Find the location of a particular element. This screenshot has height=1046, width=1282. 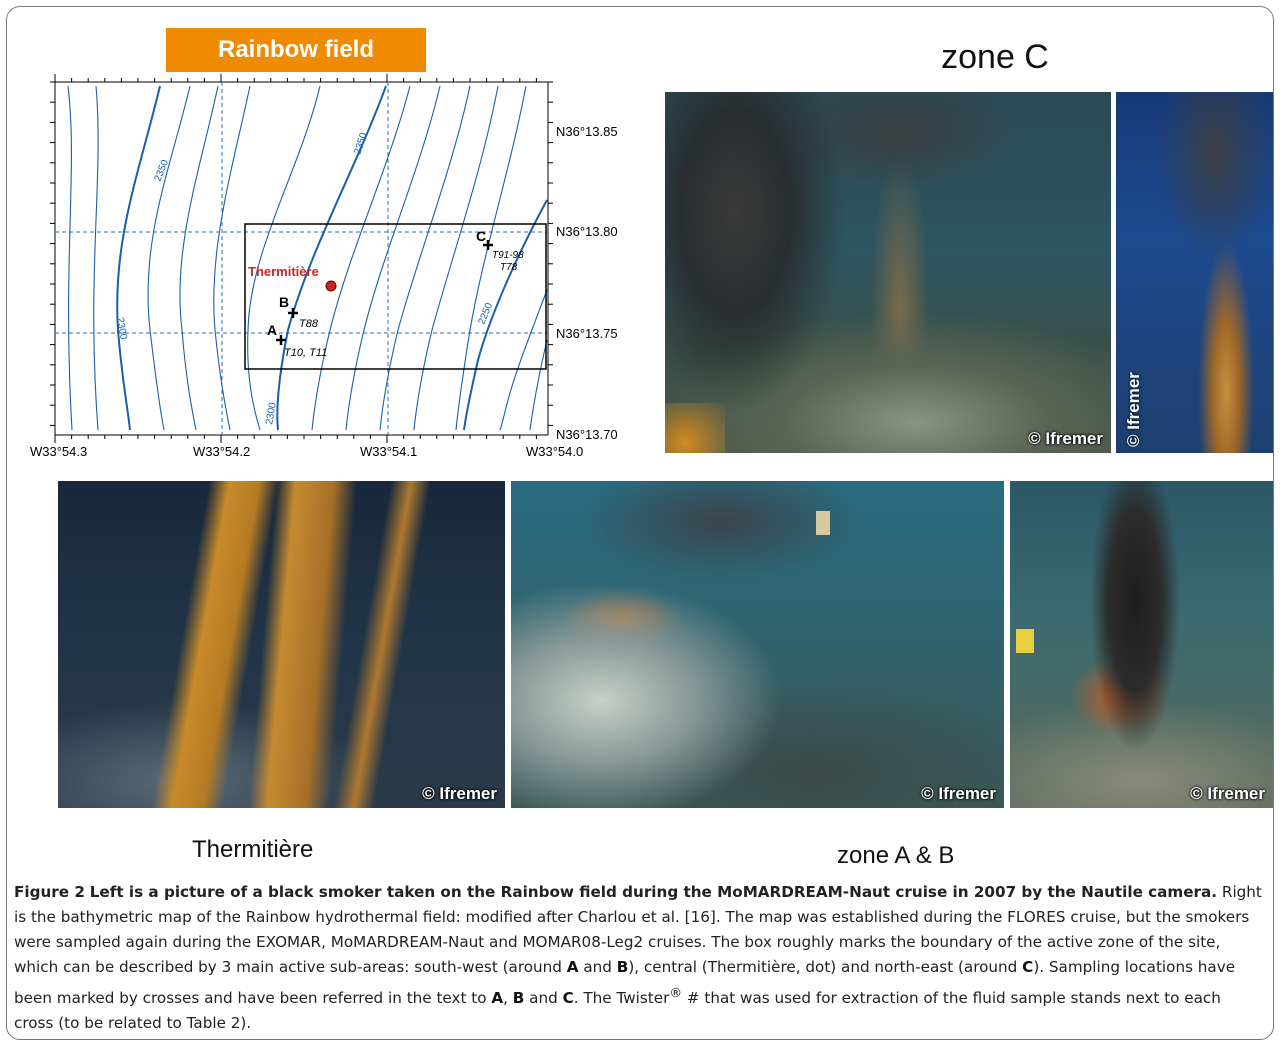

thermitiere-photo: © Ifremer is located at coordinates (281, 644).